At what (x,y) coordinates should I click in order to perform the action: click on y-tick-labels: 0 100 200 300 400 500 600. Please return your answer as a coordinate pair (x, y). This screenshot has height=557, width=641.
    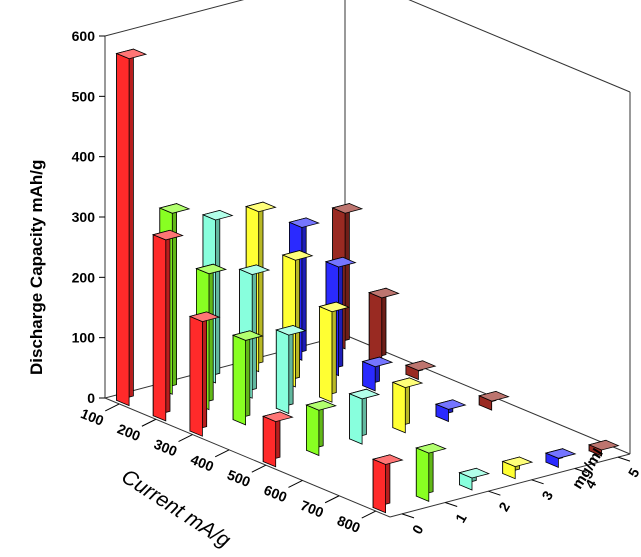
    Looking at the image, I should click on (88, 217).